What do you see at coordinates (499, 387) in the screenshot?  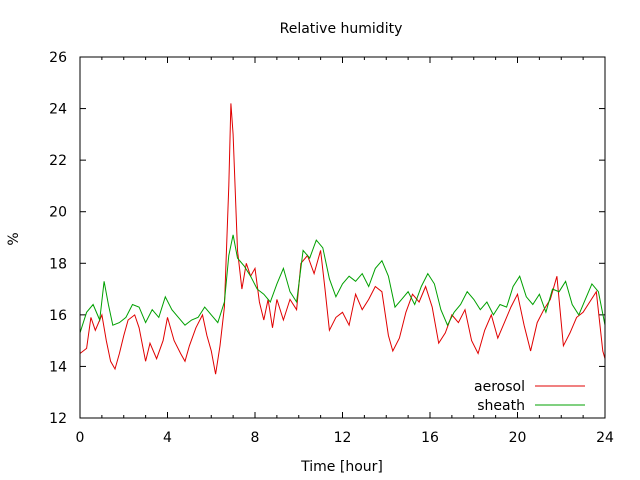 I see `legend-label-aerosol: aerosol` at bounding box center [499, 387].